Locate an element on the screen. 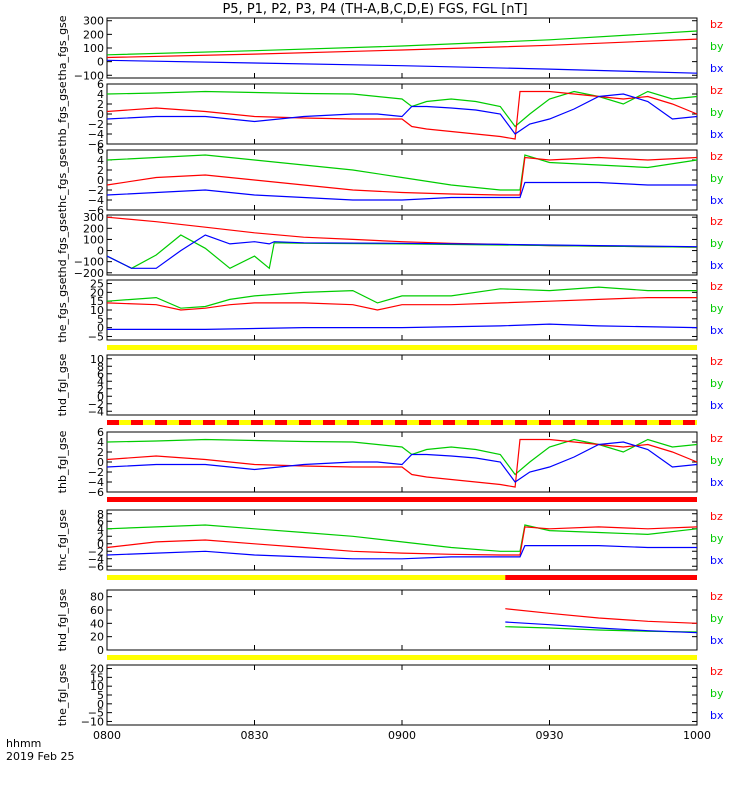 The height and width of the screenshot is (800, 750). y-tick-label: −10 is located at coordinates (92, 721).